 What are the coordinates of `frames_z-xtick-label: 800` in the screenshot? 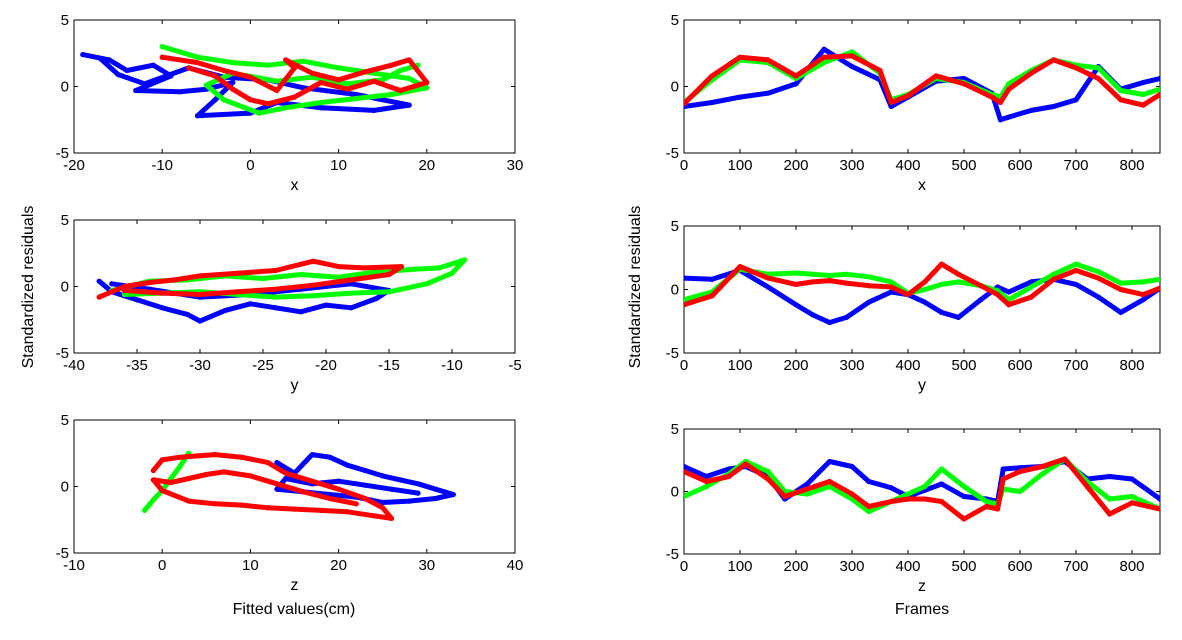 It's located at (1131, 566).